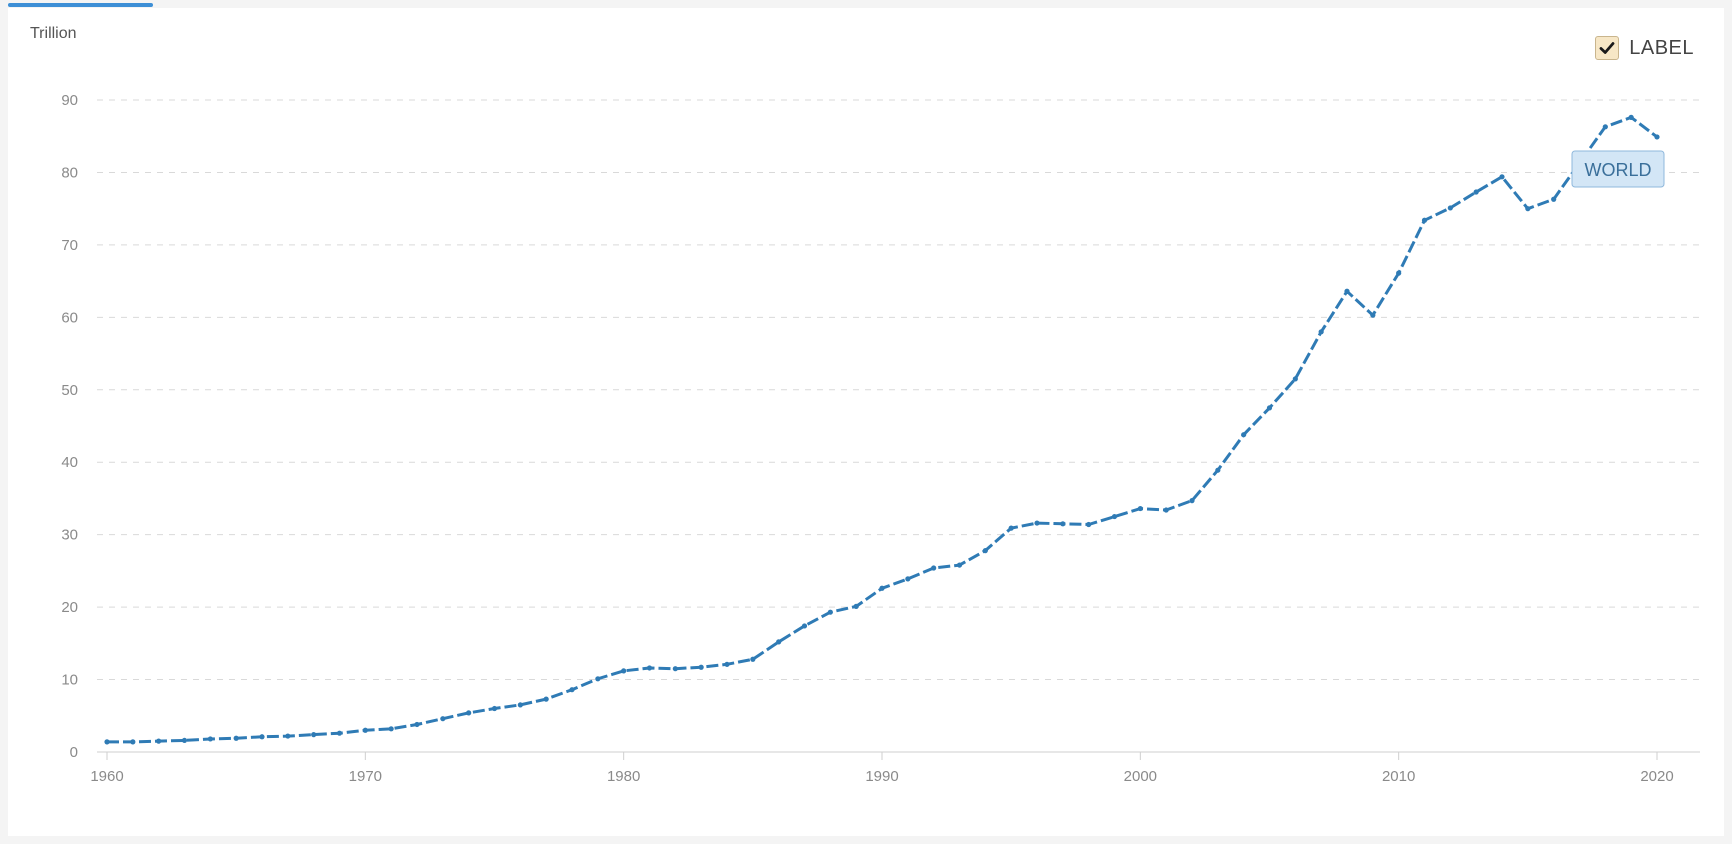  Describe the element at coordinates (106, 776) in the screenshot. I see `x-tick-label-1960: 1960` at that location.